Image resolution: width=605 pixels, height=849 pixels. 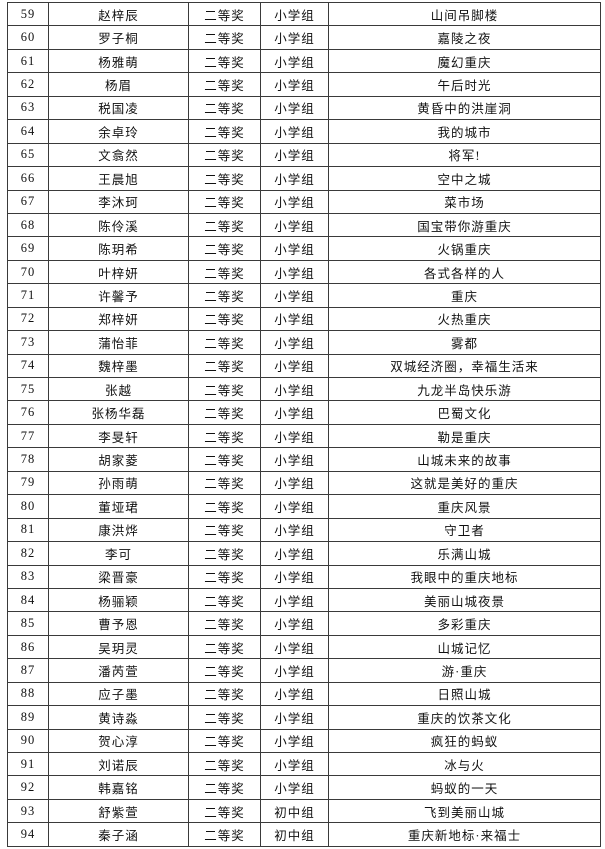 What do you see at coordinates (304, 647) in the screenshot?
I see `table-row: 86 吴玥灵 二等奖 小学组 山城记忆` at bounding box center [304, 647].